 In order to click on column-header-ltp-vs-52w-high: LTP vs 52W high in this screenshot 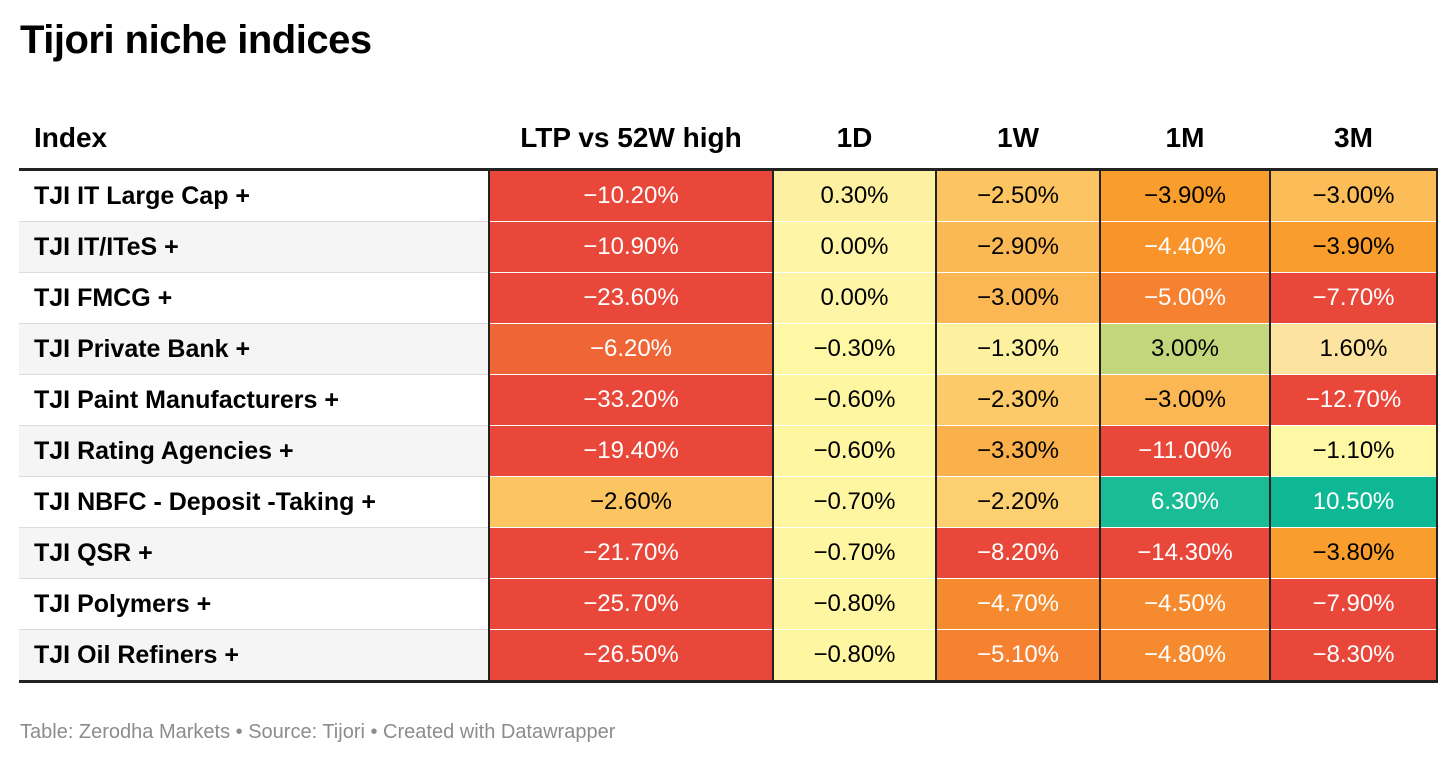, I will do `click(631, 139)`.